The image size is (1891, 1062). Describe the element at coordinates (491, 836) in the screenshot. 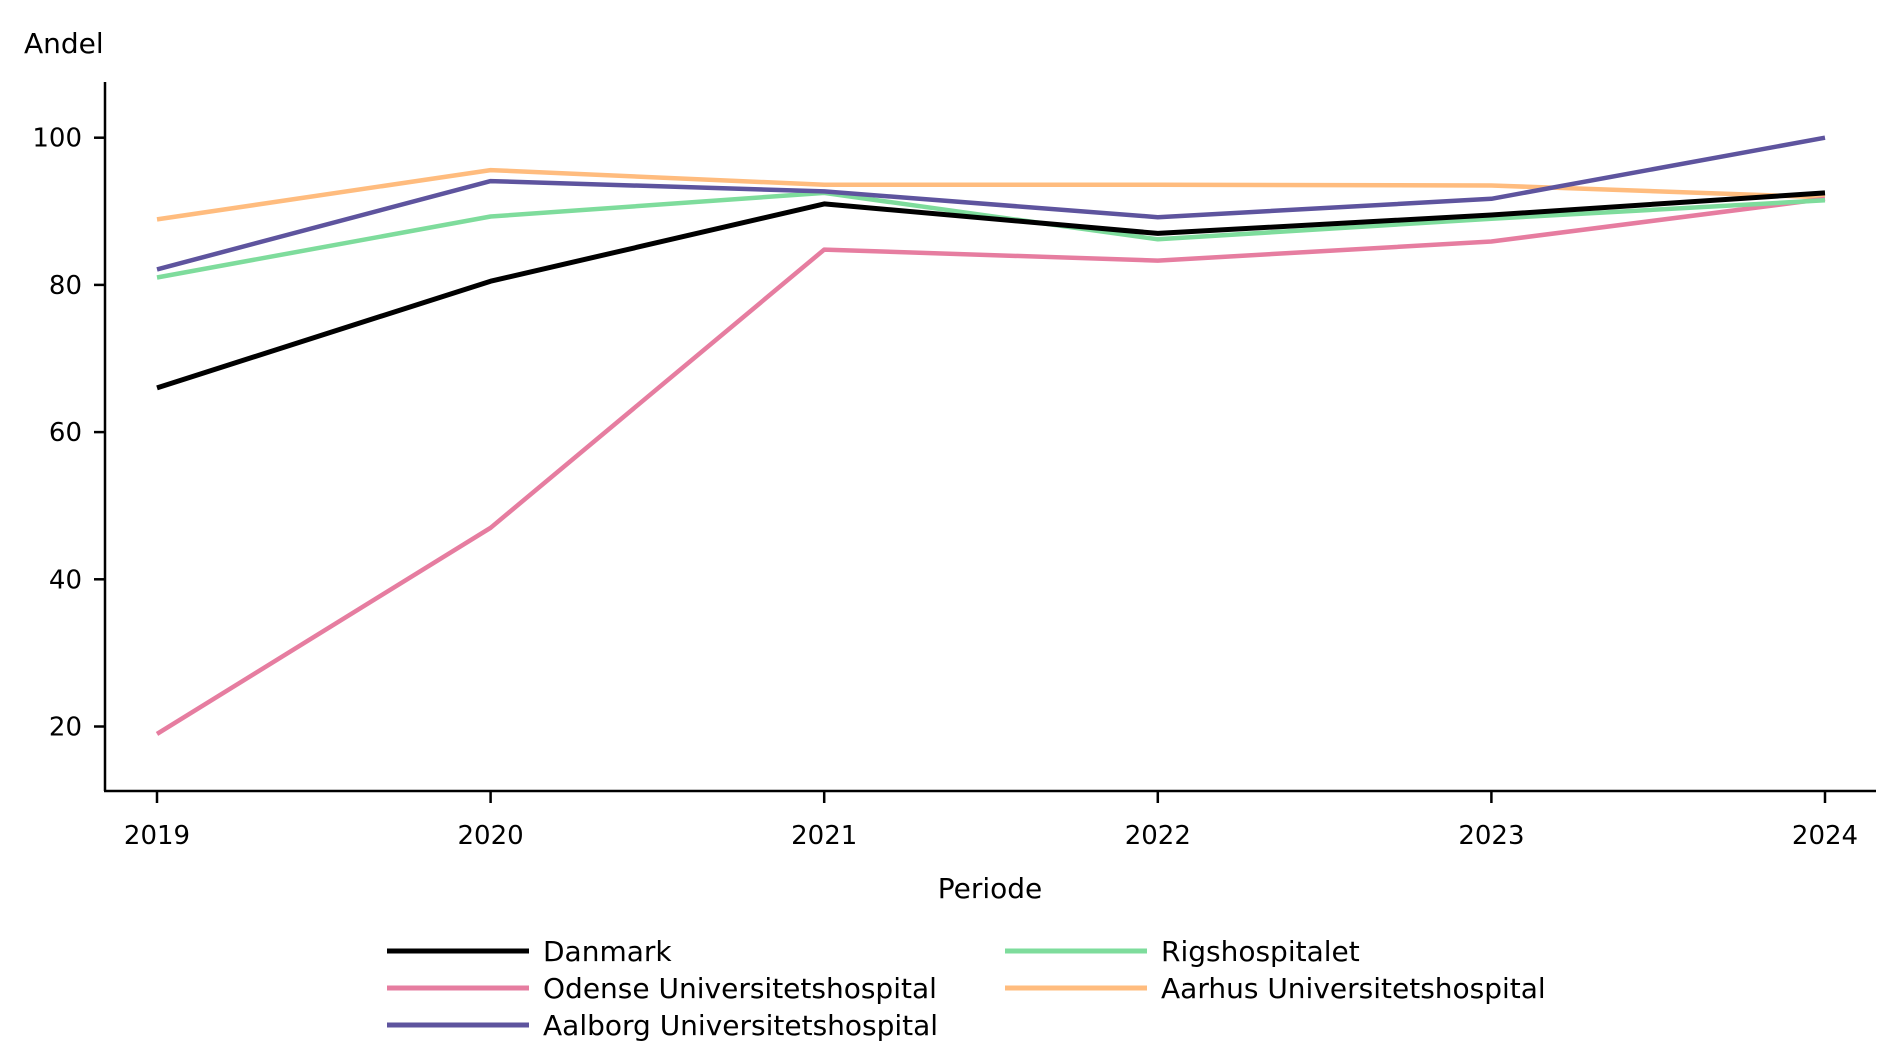

I see `x-tick-label: 2020` at that location.